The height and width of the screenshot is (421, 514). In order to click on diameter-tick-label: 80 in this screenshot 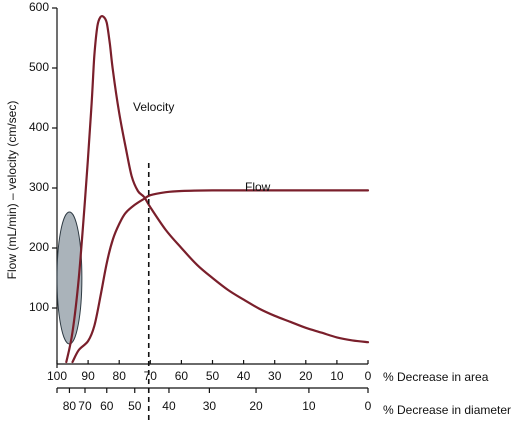, I will do `click(70, 406)`.